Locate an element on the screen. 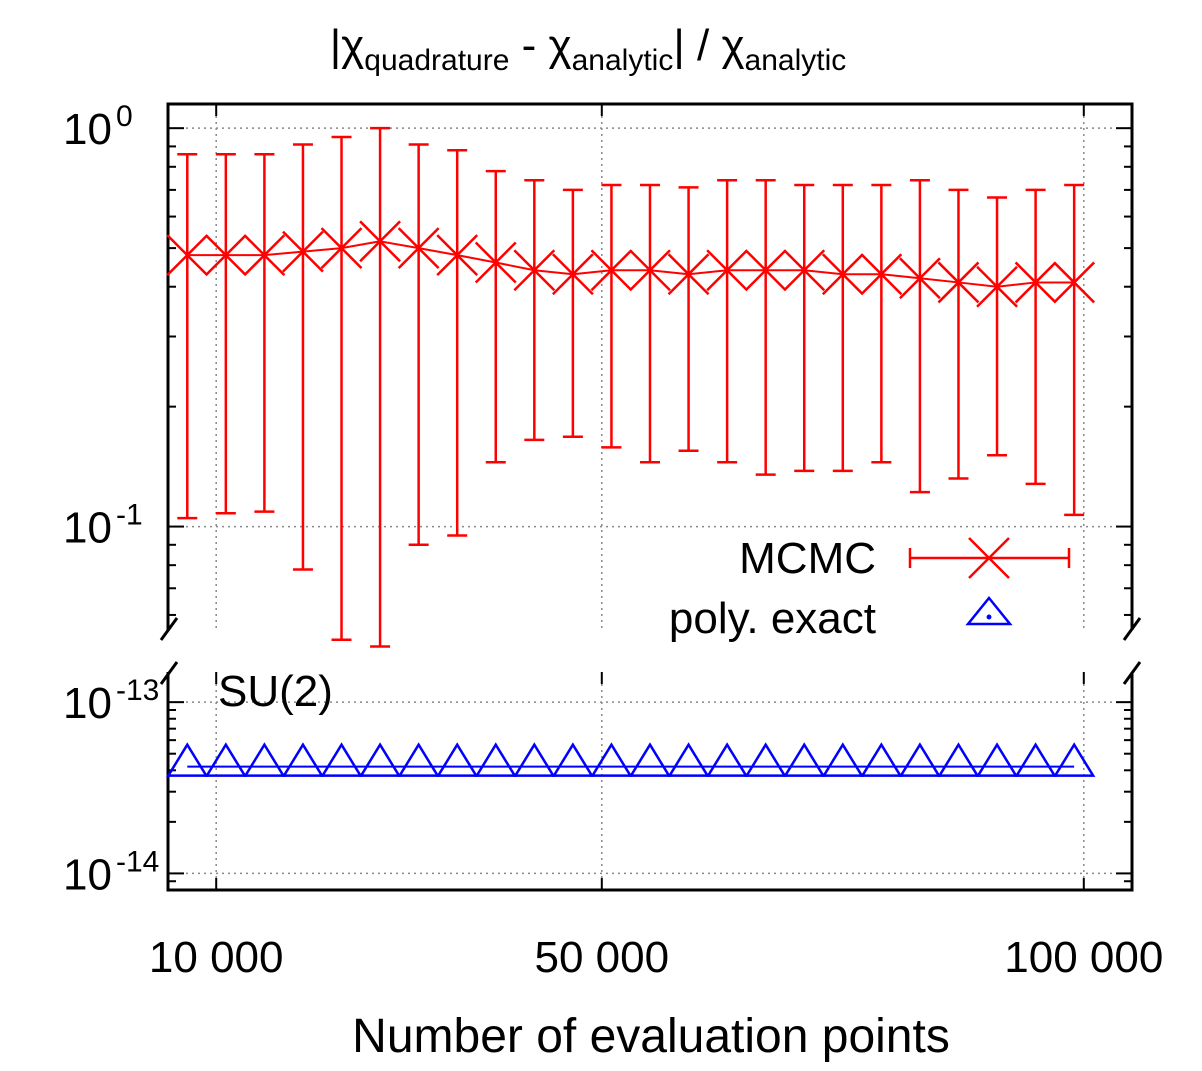 Image resolution: width=1202 pixels, height=1071 pixels. x-tick-label: 100 000 is located at coordinates (1083, 957).